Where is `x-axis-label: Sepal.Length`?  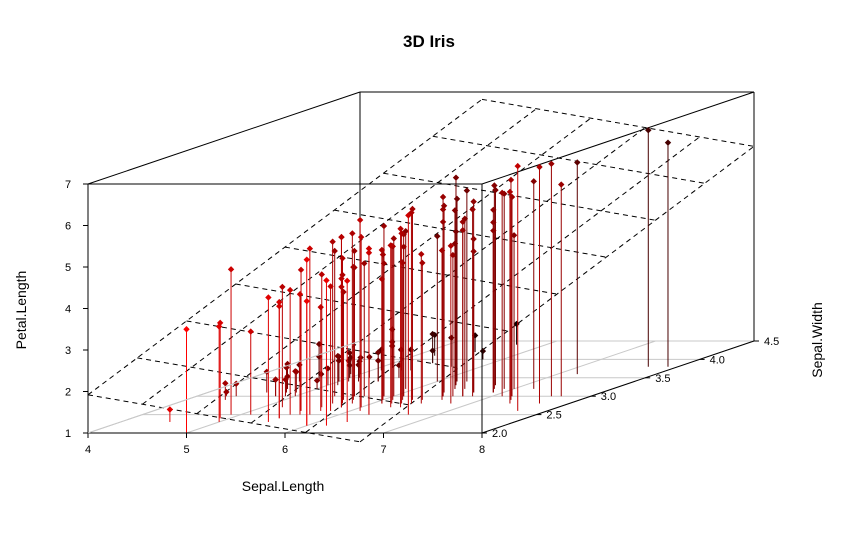 x-axis-label: Sepal.Length is located at coordinates (283, 486).